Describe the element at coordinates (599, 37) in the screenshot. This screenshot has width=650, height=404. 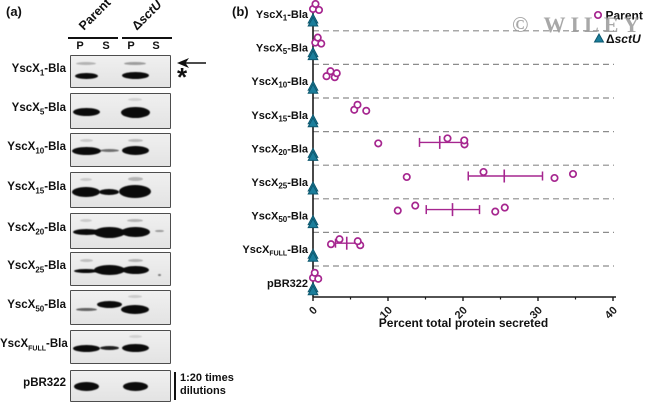
I see `legend-sctu-marker` at that location.